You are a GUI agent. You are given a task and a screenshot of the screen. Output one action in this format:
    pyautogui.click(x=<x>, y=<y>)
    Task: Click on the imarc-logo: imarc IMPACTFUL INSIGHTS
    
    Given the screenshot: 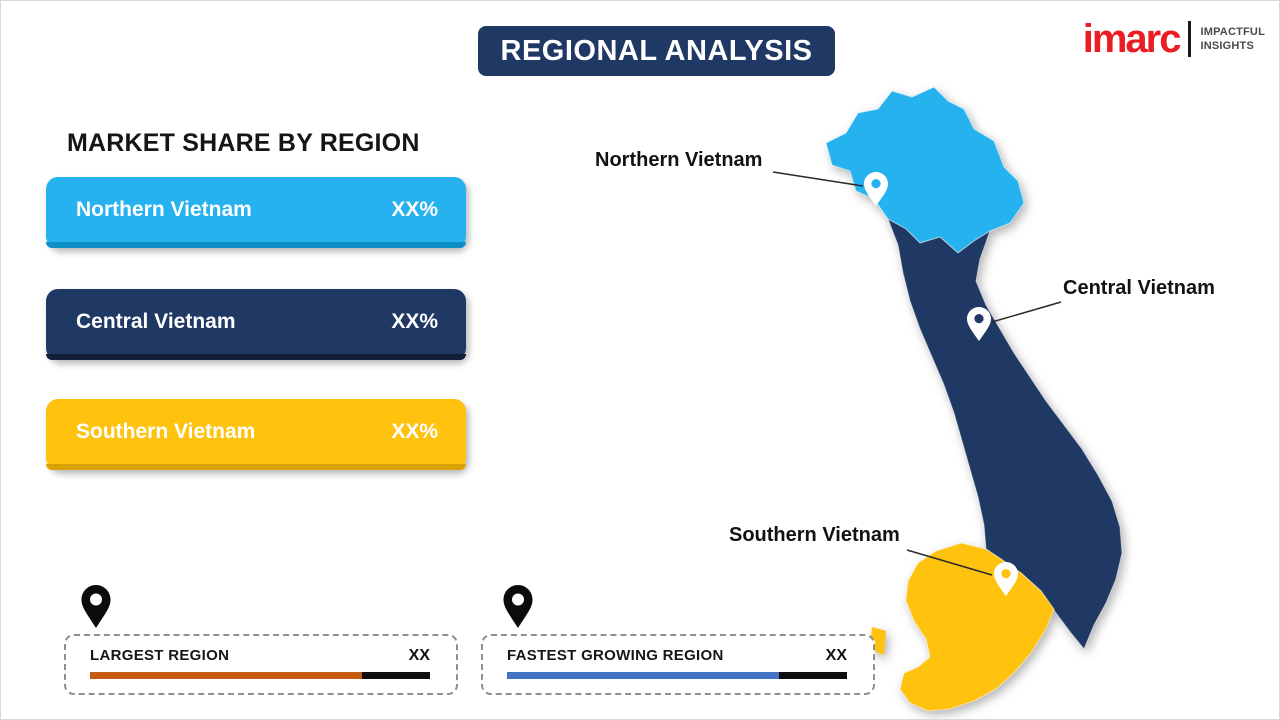 What is the action you would take?
    pyautogui.click(x=1173, y=39)
    